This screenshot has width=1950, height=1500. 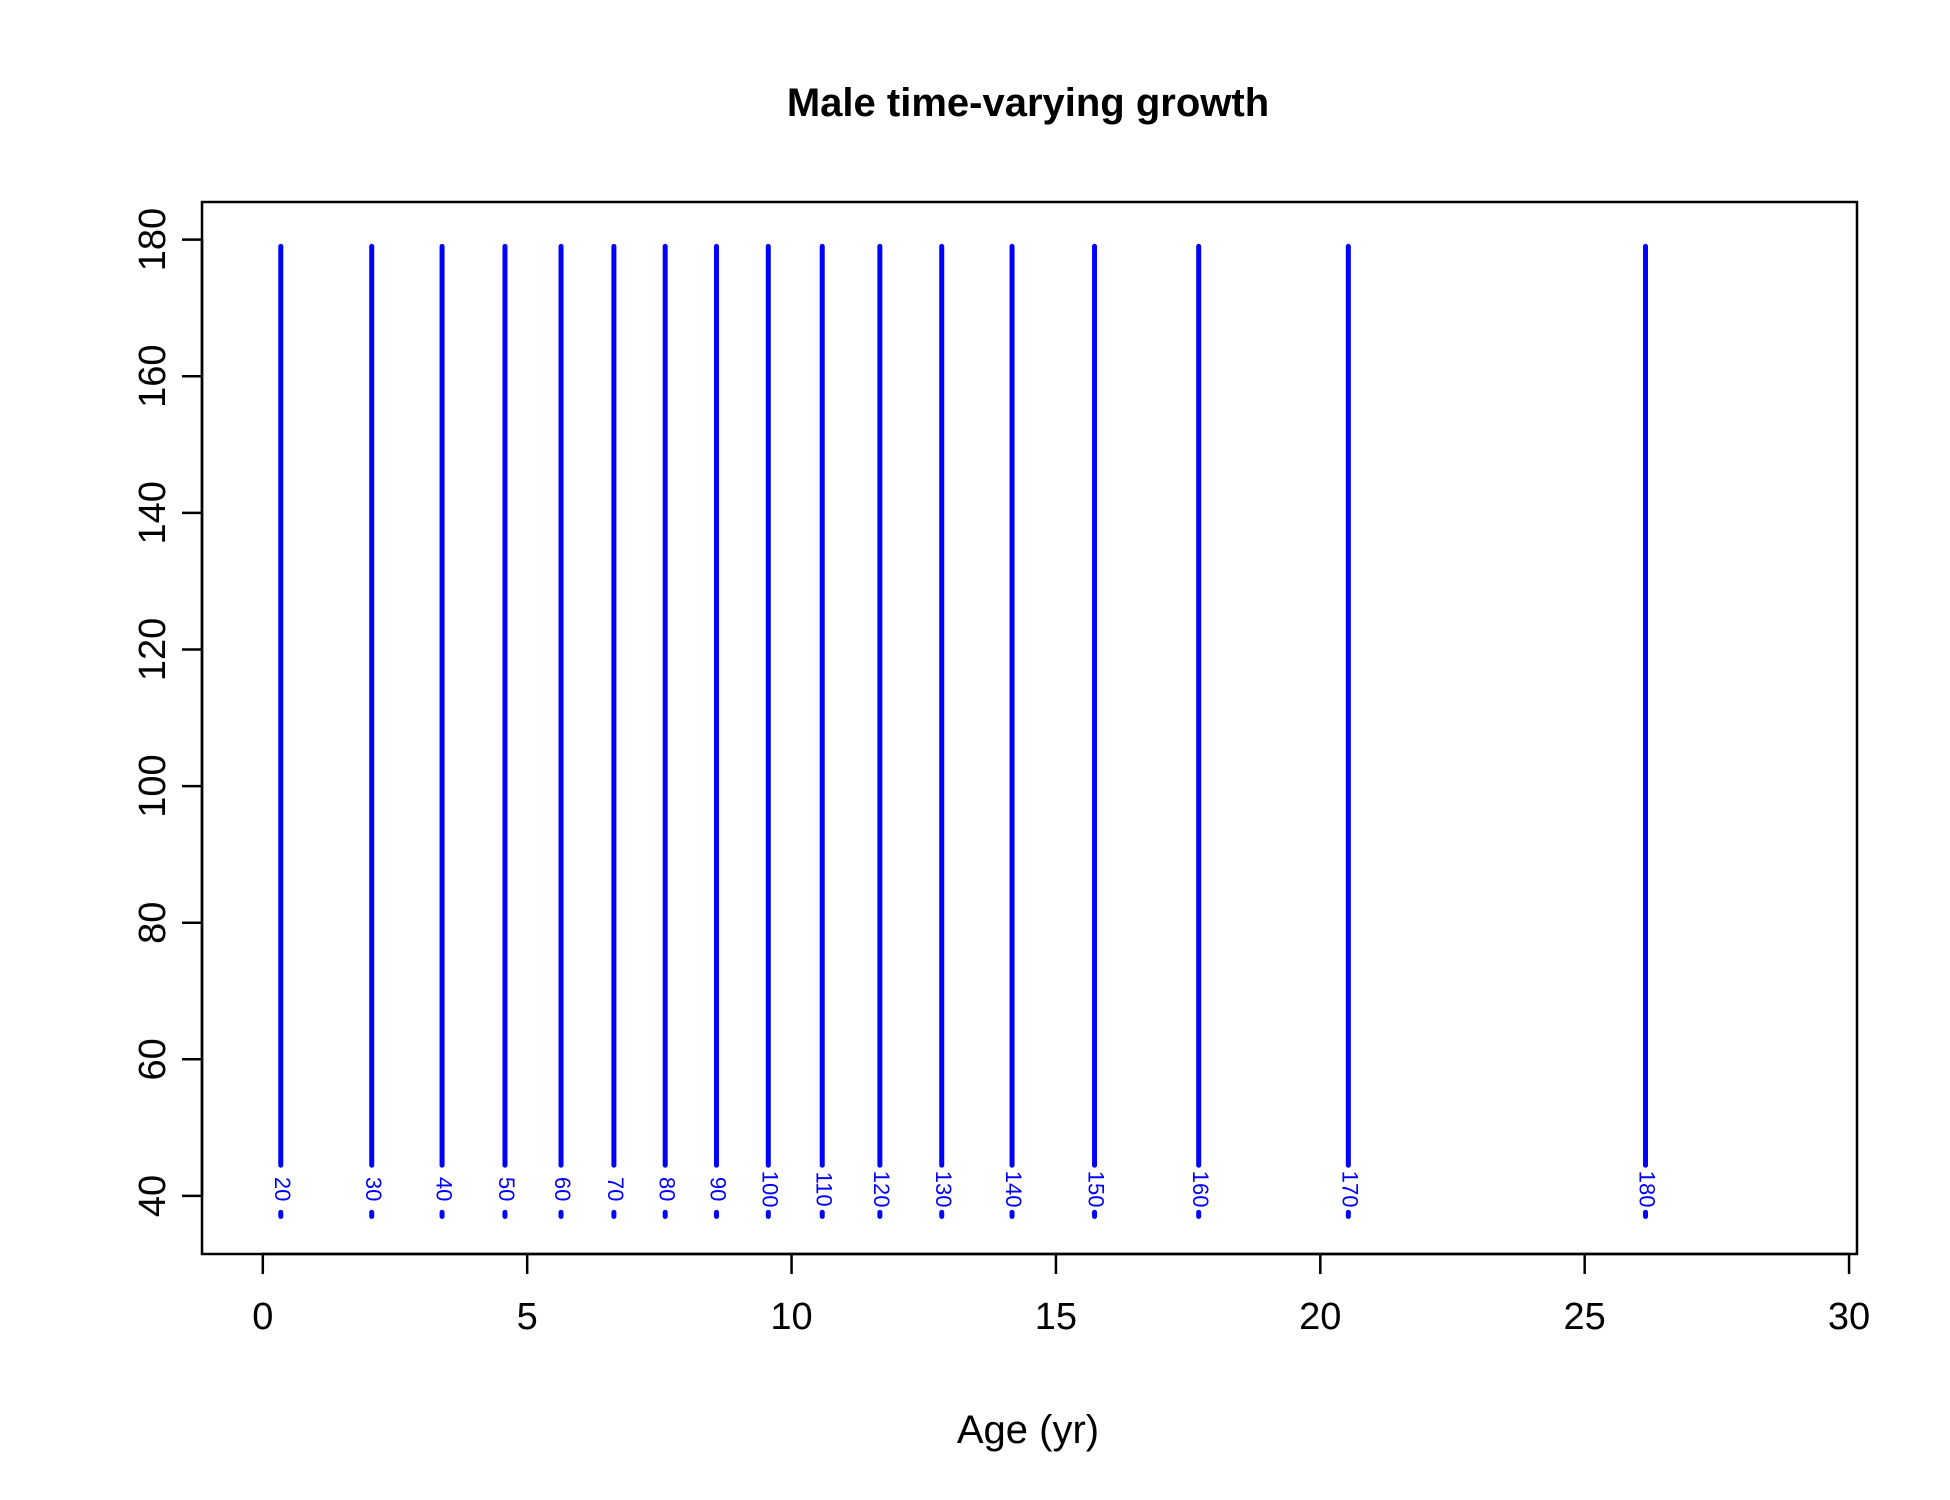 What do you see at coordinates (823, 1189) in the screenshot?
I see `series-label-110: 110` at bounding box center [823, 1189].